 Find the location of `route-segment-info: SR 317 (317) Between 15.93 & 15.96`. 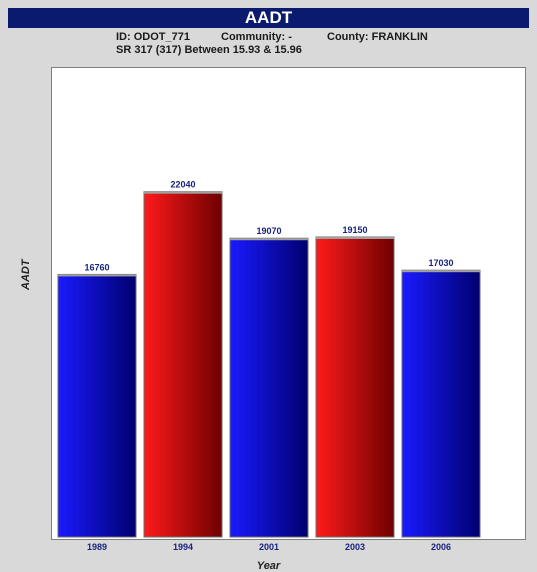

route-segment-info: SR 317 (317) Between 15.93 & 15.96 is located at coordinates (209, 50).